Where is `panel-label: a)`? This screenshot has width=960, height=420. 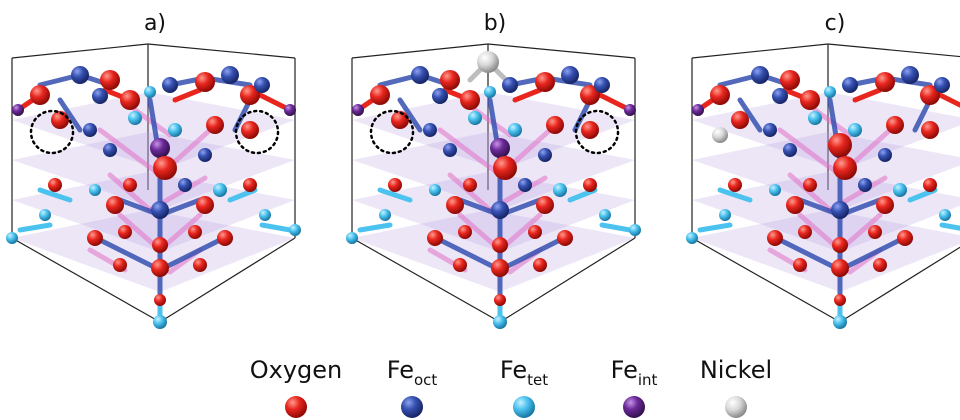 panel-label: a) is located at coordinates (155, 23).